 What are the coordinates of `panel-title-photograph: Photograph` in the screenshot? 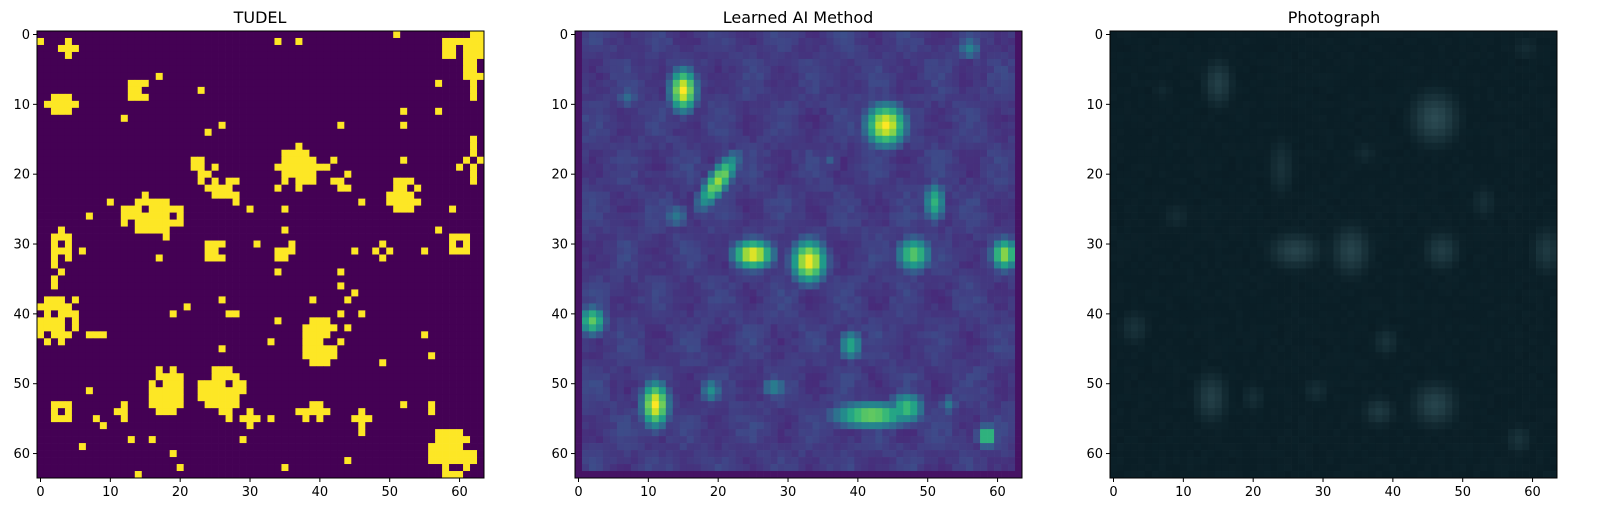 It's located at (1334, 17).